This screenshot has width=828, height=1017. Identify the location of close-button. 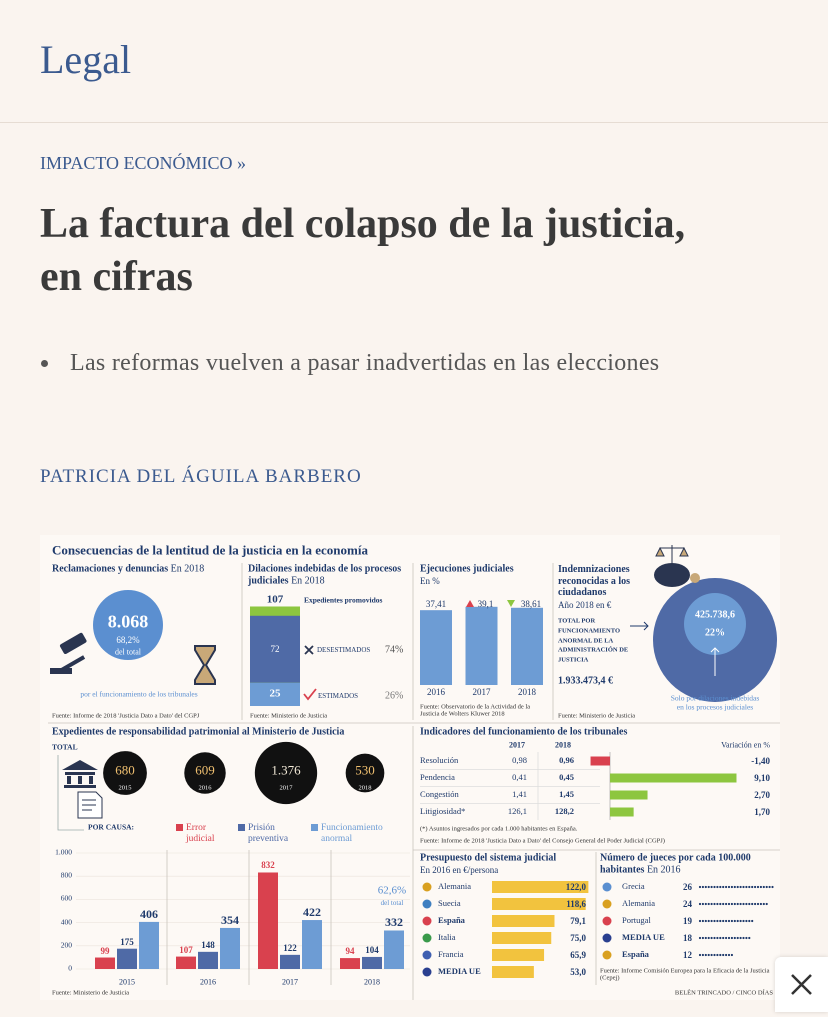
(801, 984).